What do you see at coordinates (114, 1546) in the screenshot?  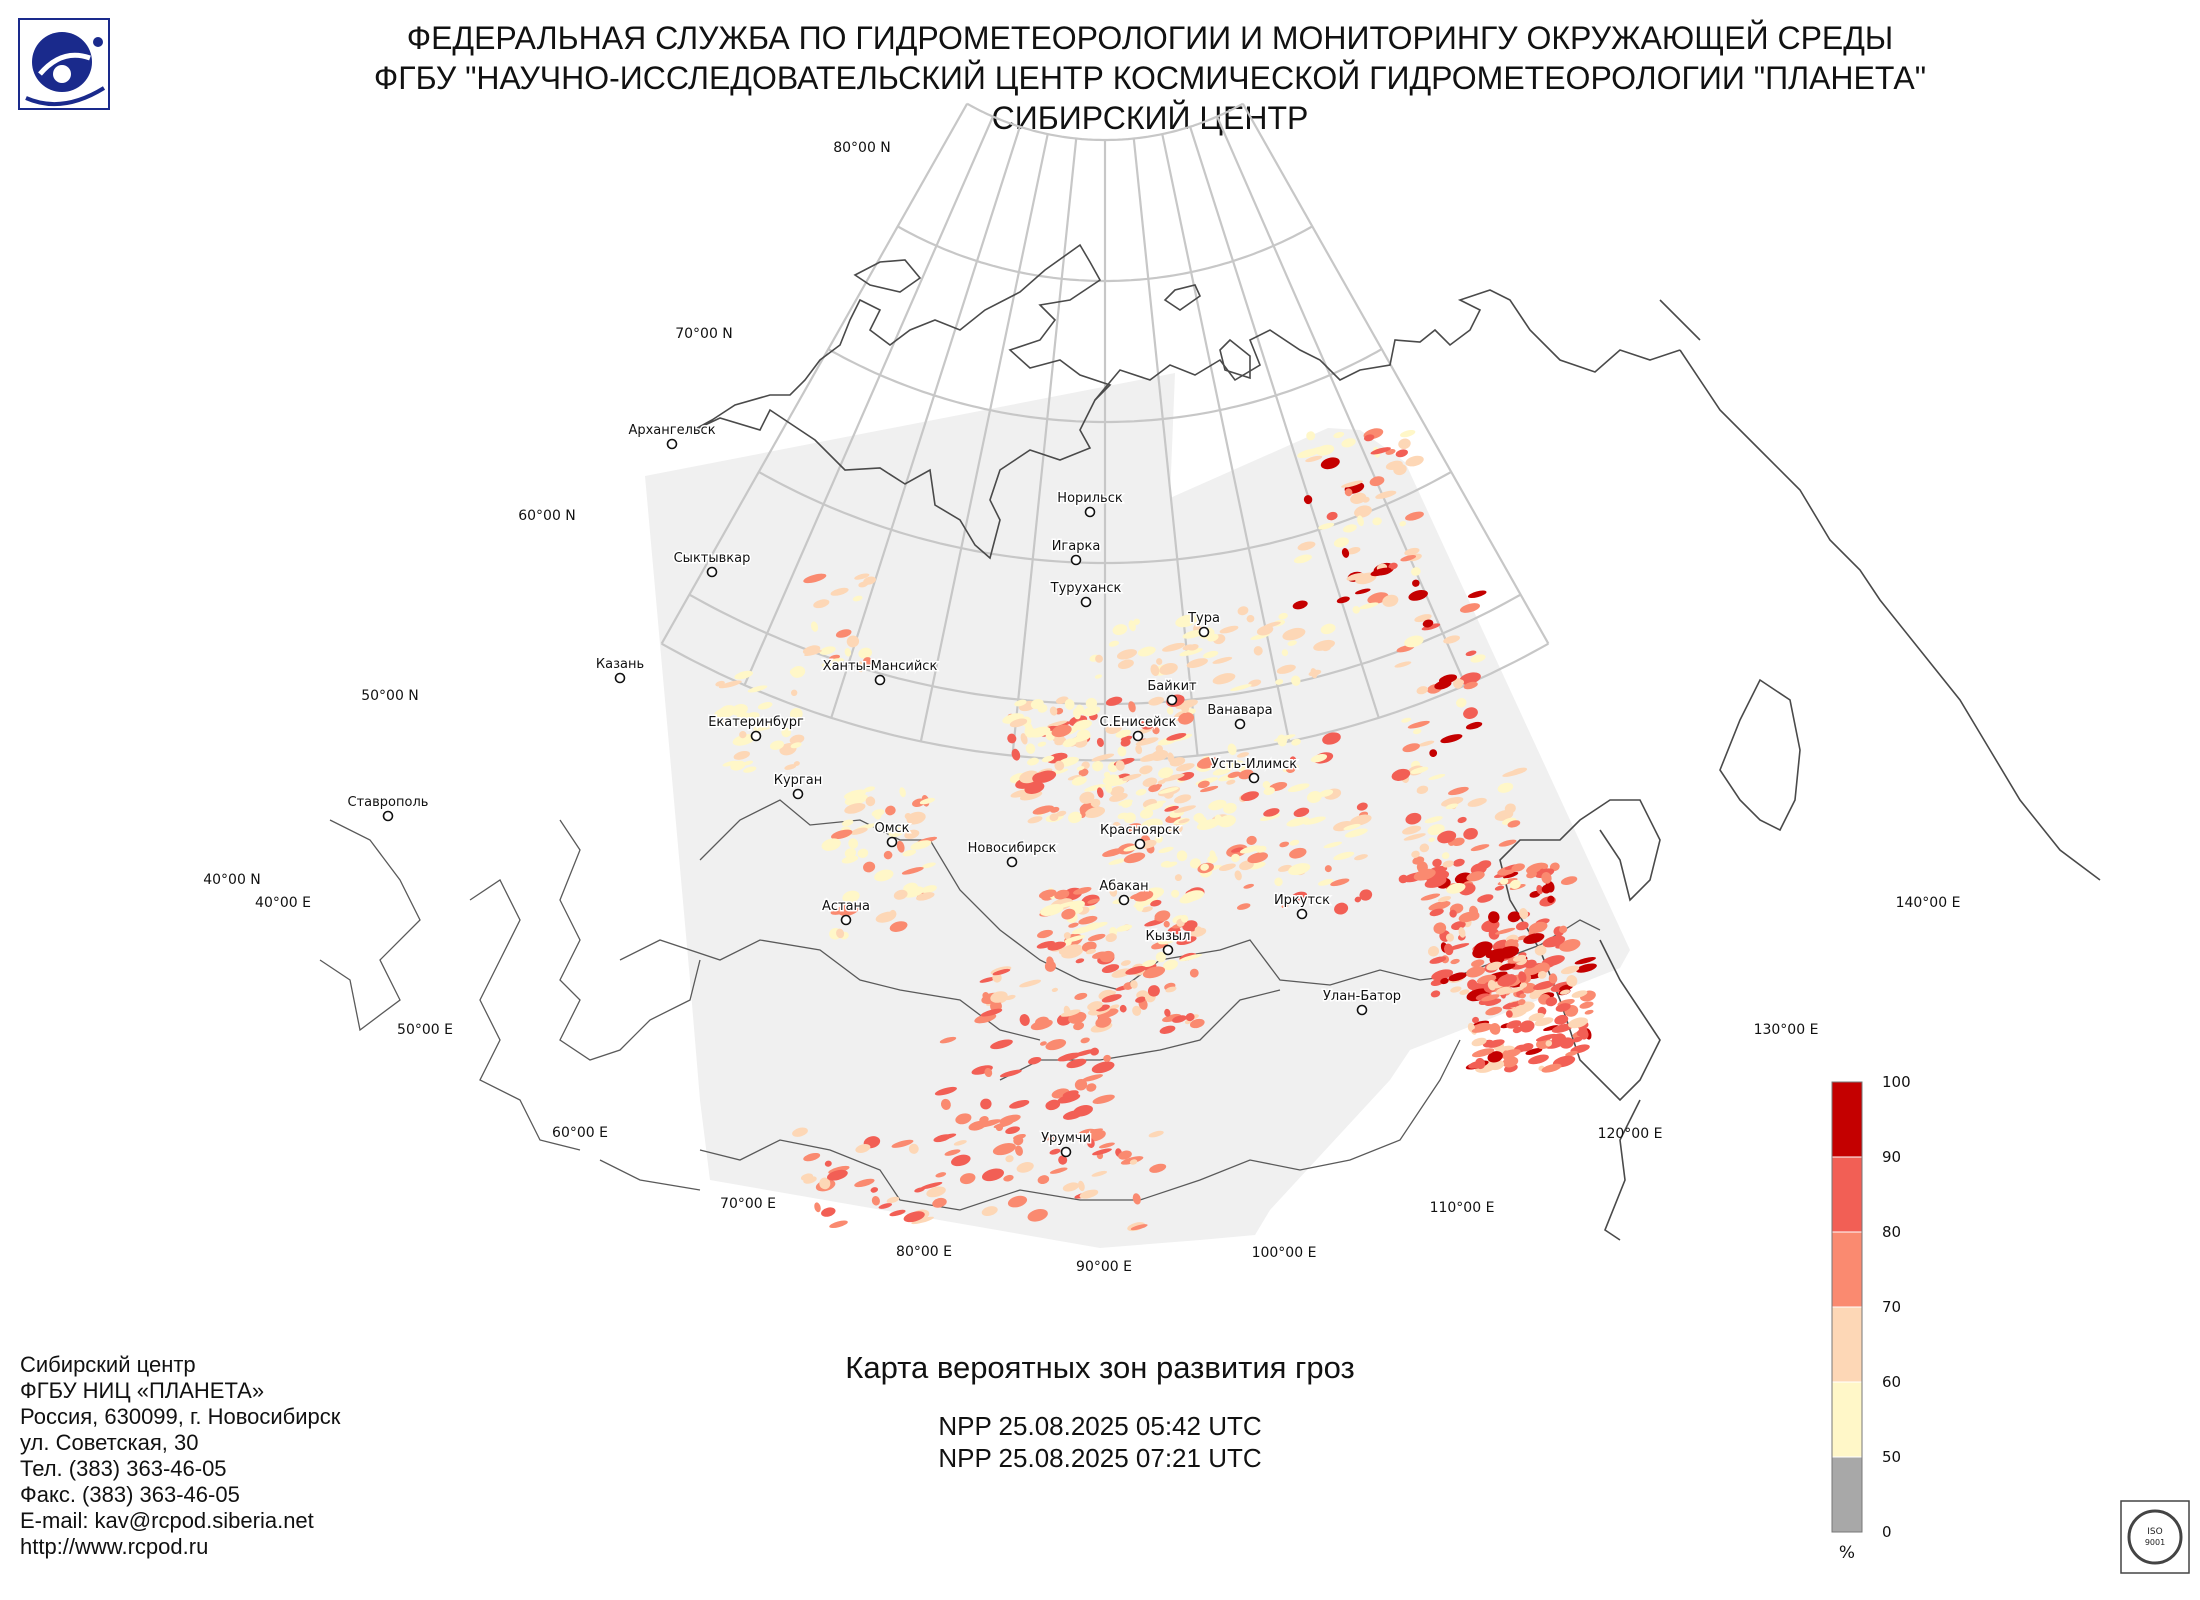 I see `contact-line: http://www.rcpod.ru` at bounding box center [114, 1546].